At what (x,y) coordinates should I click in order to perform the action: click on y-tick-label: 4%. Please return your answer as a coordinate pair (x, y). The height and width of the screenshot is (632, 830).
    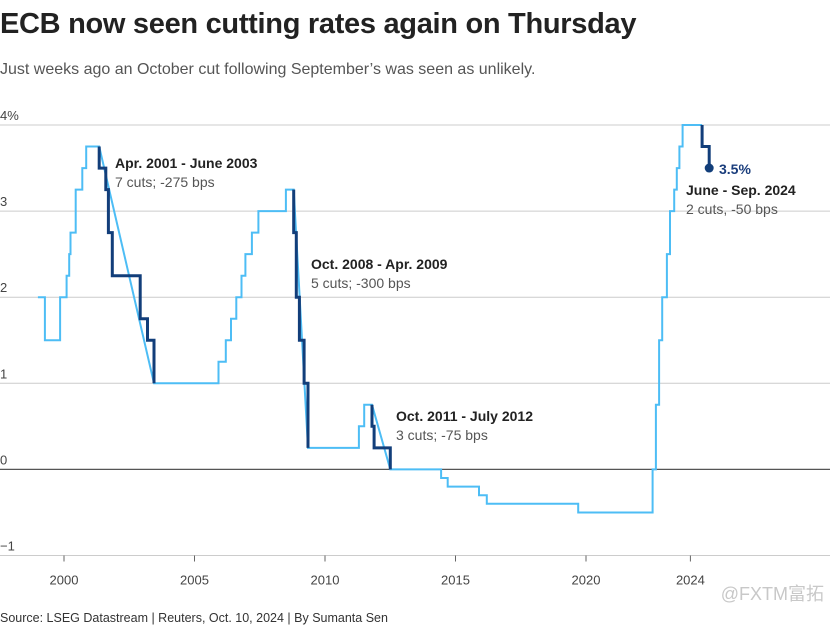
    Looking at the image, I should click on (9, 115).